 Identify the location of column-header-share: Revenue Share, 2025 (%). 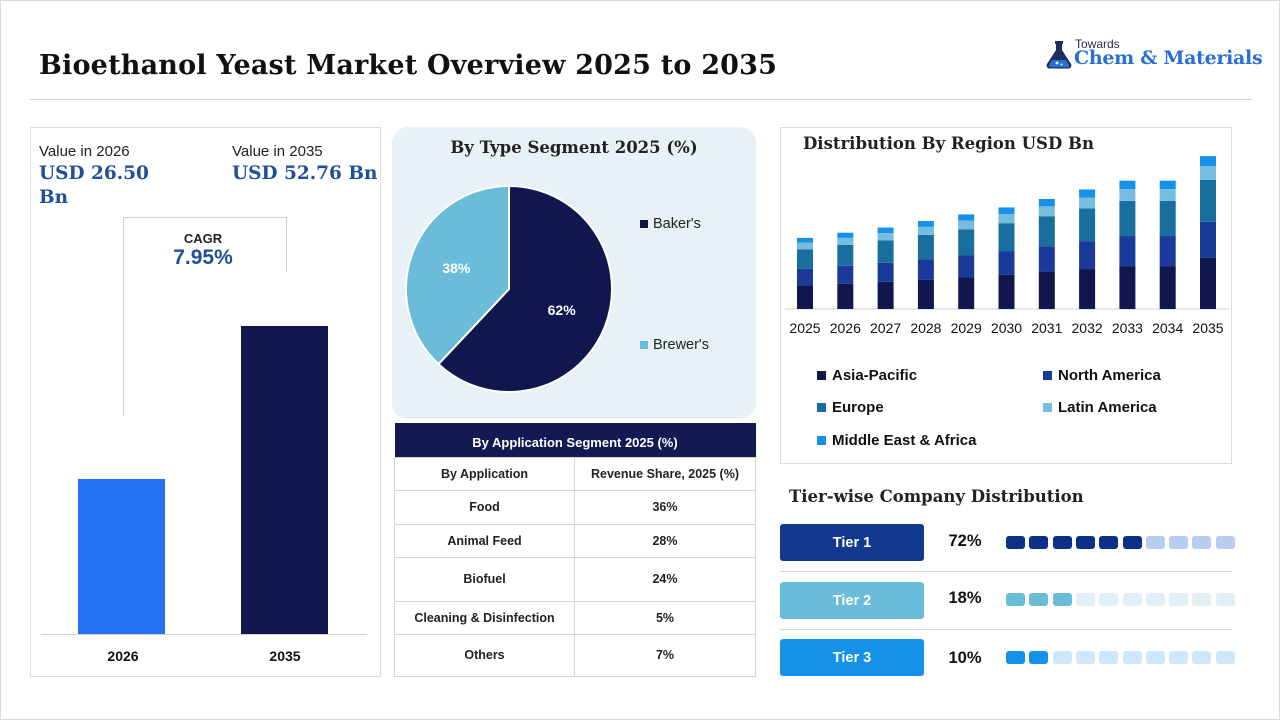
(665, 473).